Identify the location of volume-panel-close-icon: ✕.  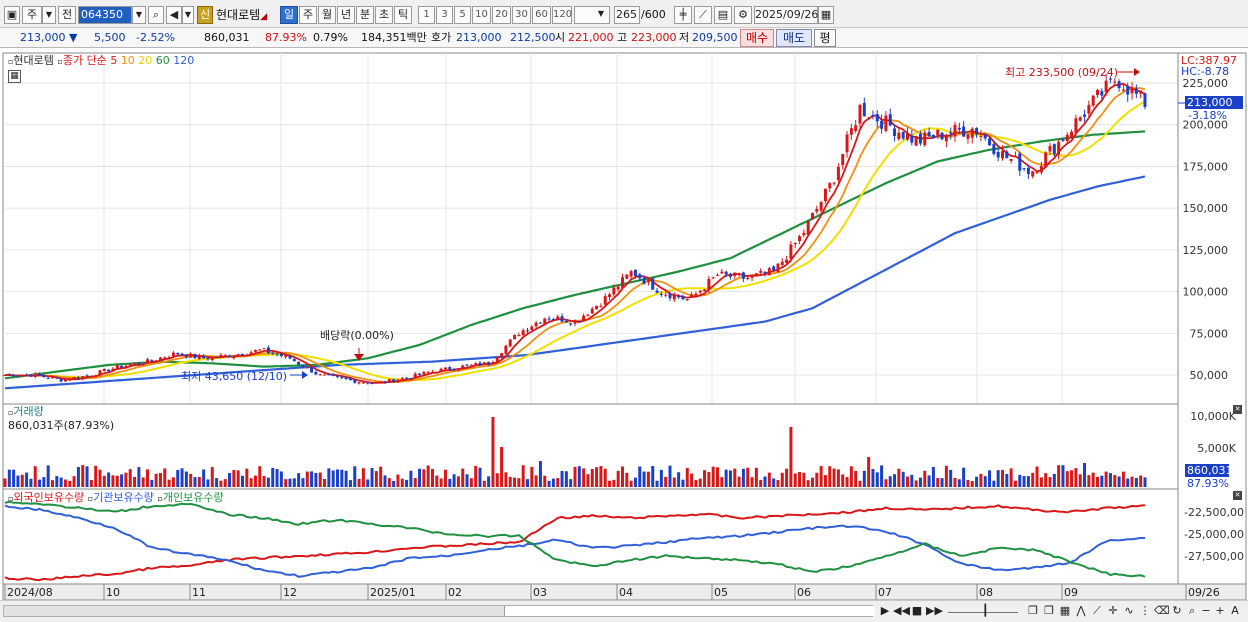
(1237, 409).